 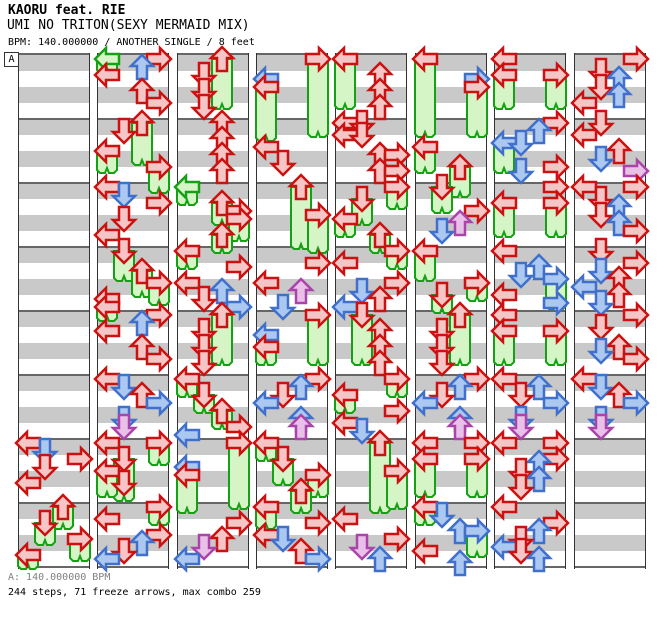 What do you see at coordinates (67, 10) in the screenshot?
I see `artist-name: KAORU feat. RIE` at bounding box center [67, 10].